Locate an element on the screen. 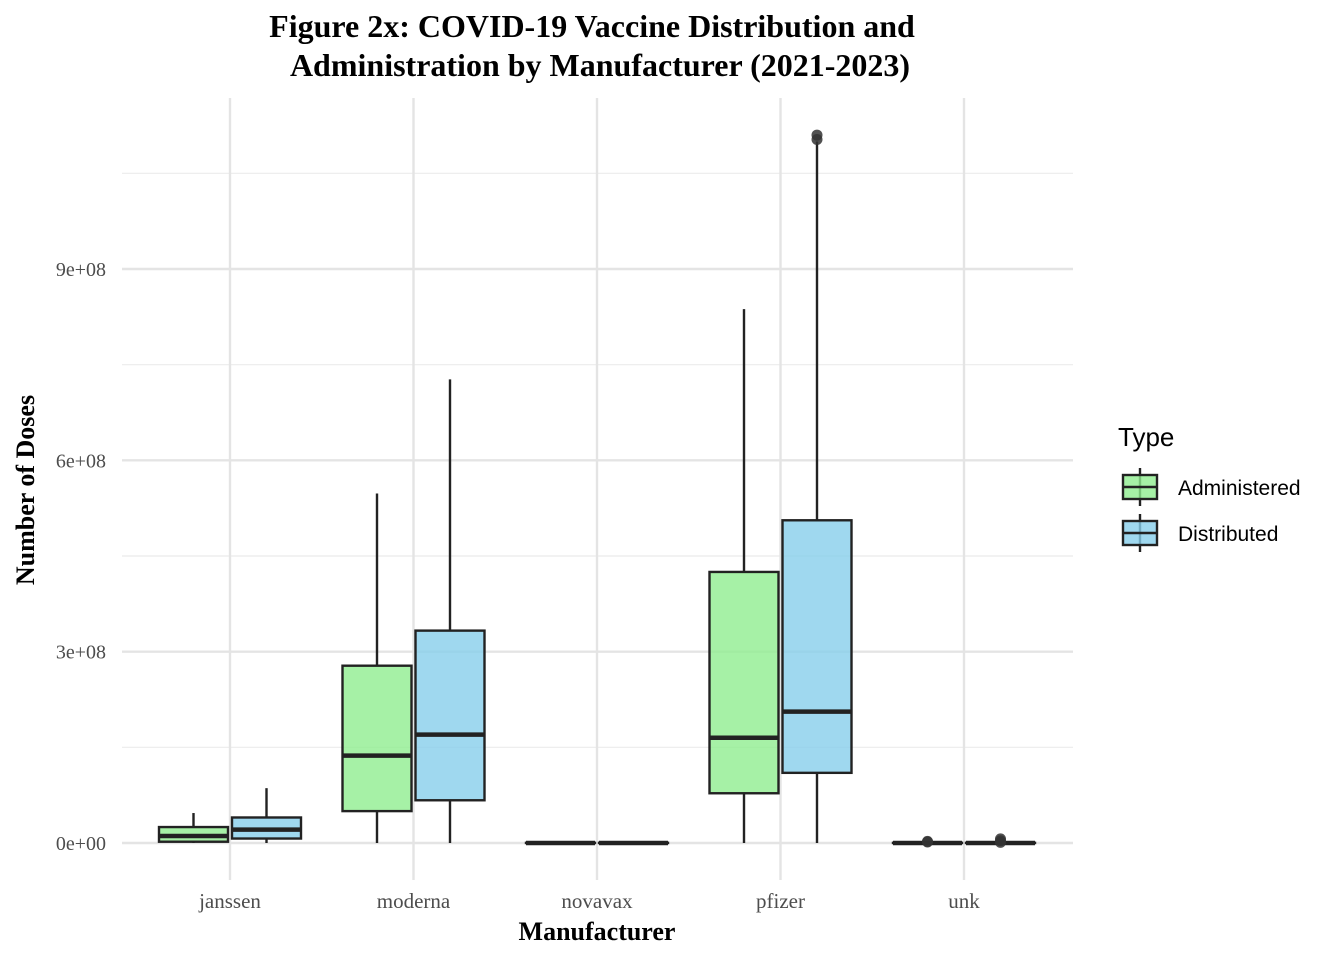 Image resolution: width=1344 pixels, height=960 pixels. x-axis-title: Manufacturer is located at coordinates (597, 931).